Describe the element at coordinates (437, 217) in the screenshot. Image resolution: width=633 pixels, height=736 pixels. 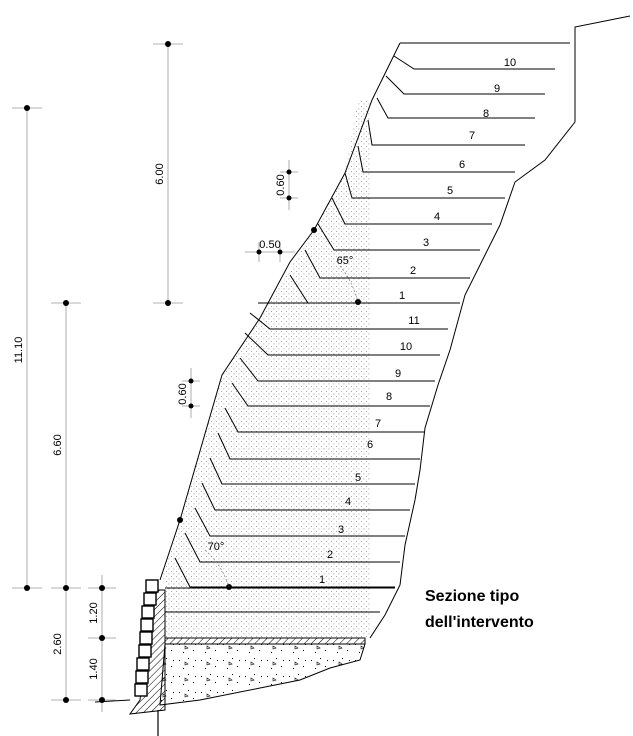
I see `upper-layer-label: 4` at that location.